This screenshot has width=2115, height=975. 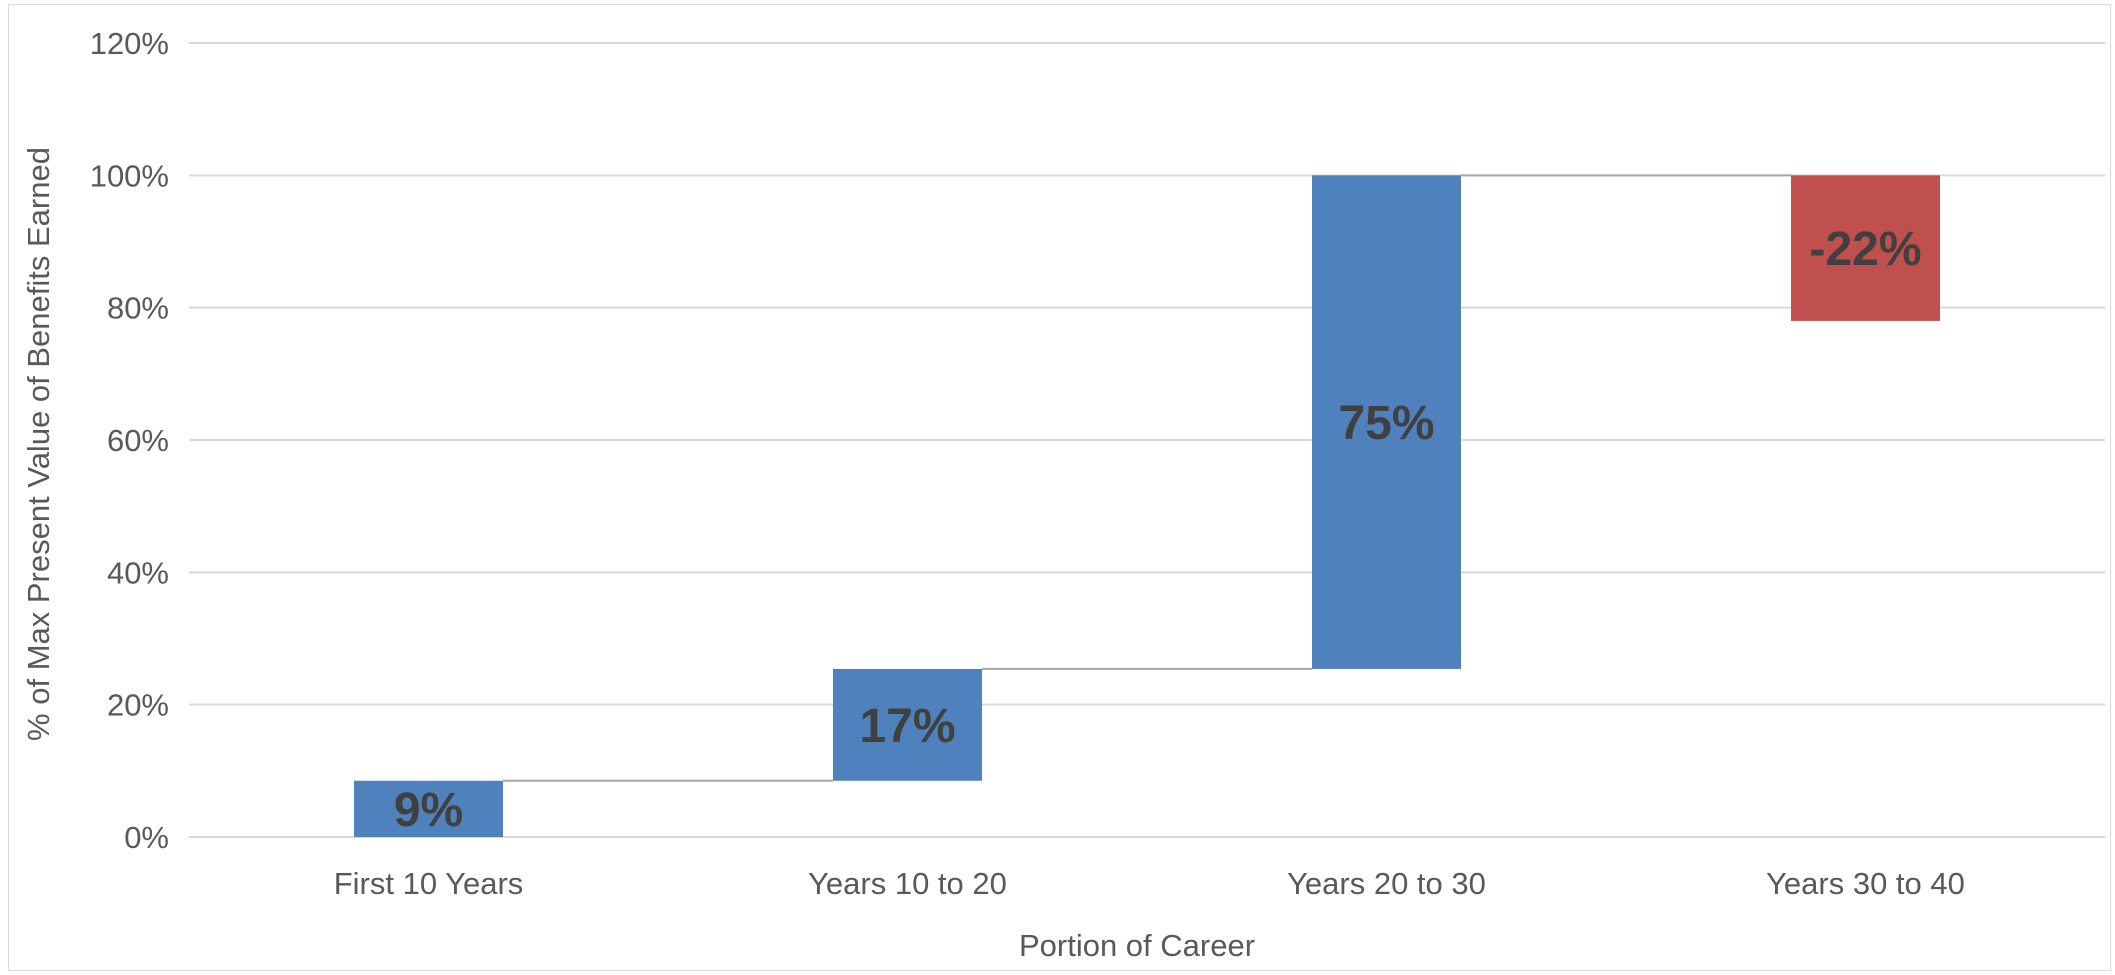 I want to click on data-label: -22%, so click(x=1865, y=249).